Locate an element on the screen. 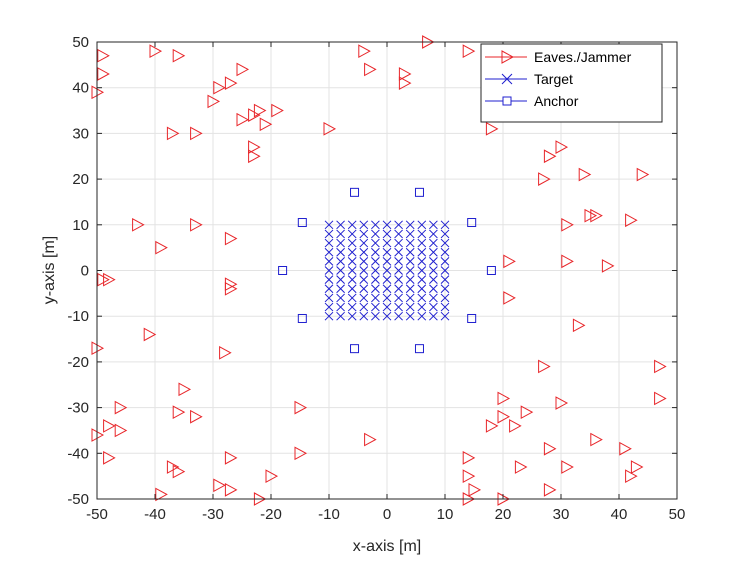 This screenshot has height=561, width=747. legend-label-eaves: Eaves./Jammer is located at coordinates (583, 57).